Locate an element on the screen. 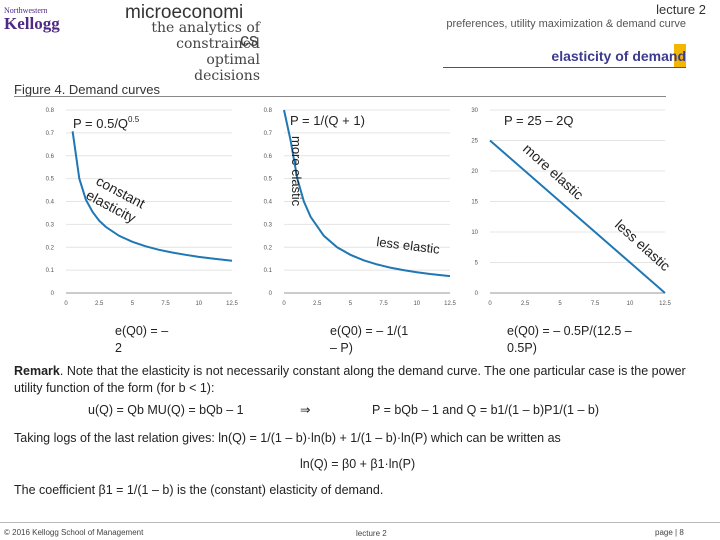 This screenshot has width=720, height=540. log-equation: ln(Q) = β0 + β1·ln(P) is located at coordinates (358, 464).